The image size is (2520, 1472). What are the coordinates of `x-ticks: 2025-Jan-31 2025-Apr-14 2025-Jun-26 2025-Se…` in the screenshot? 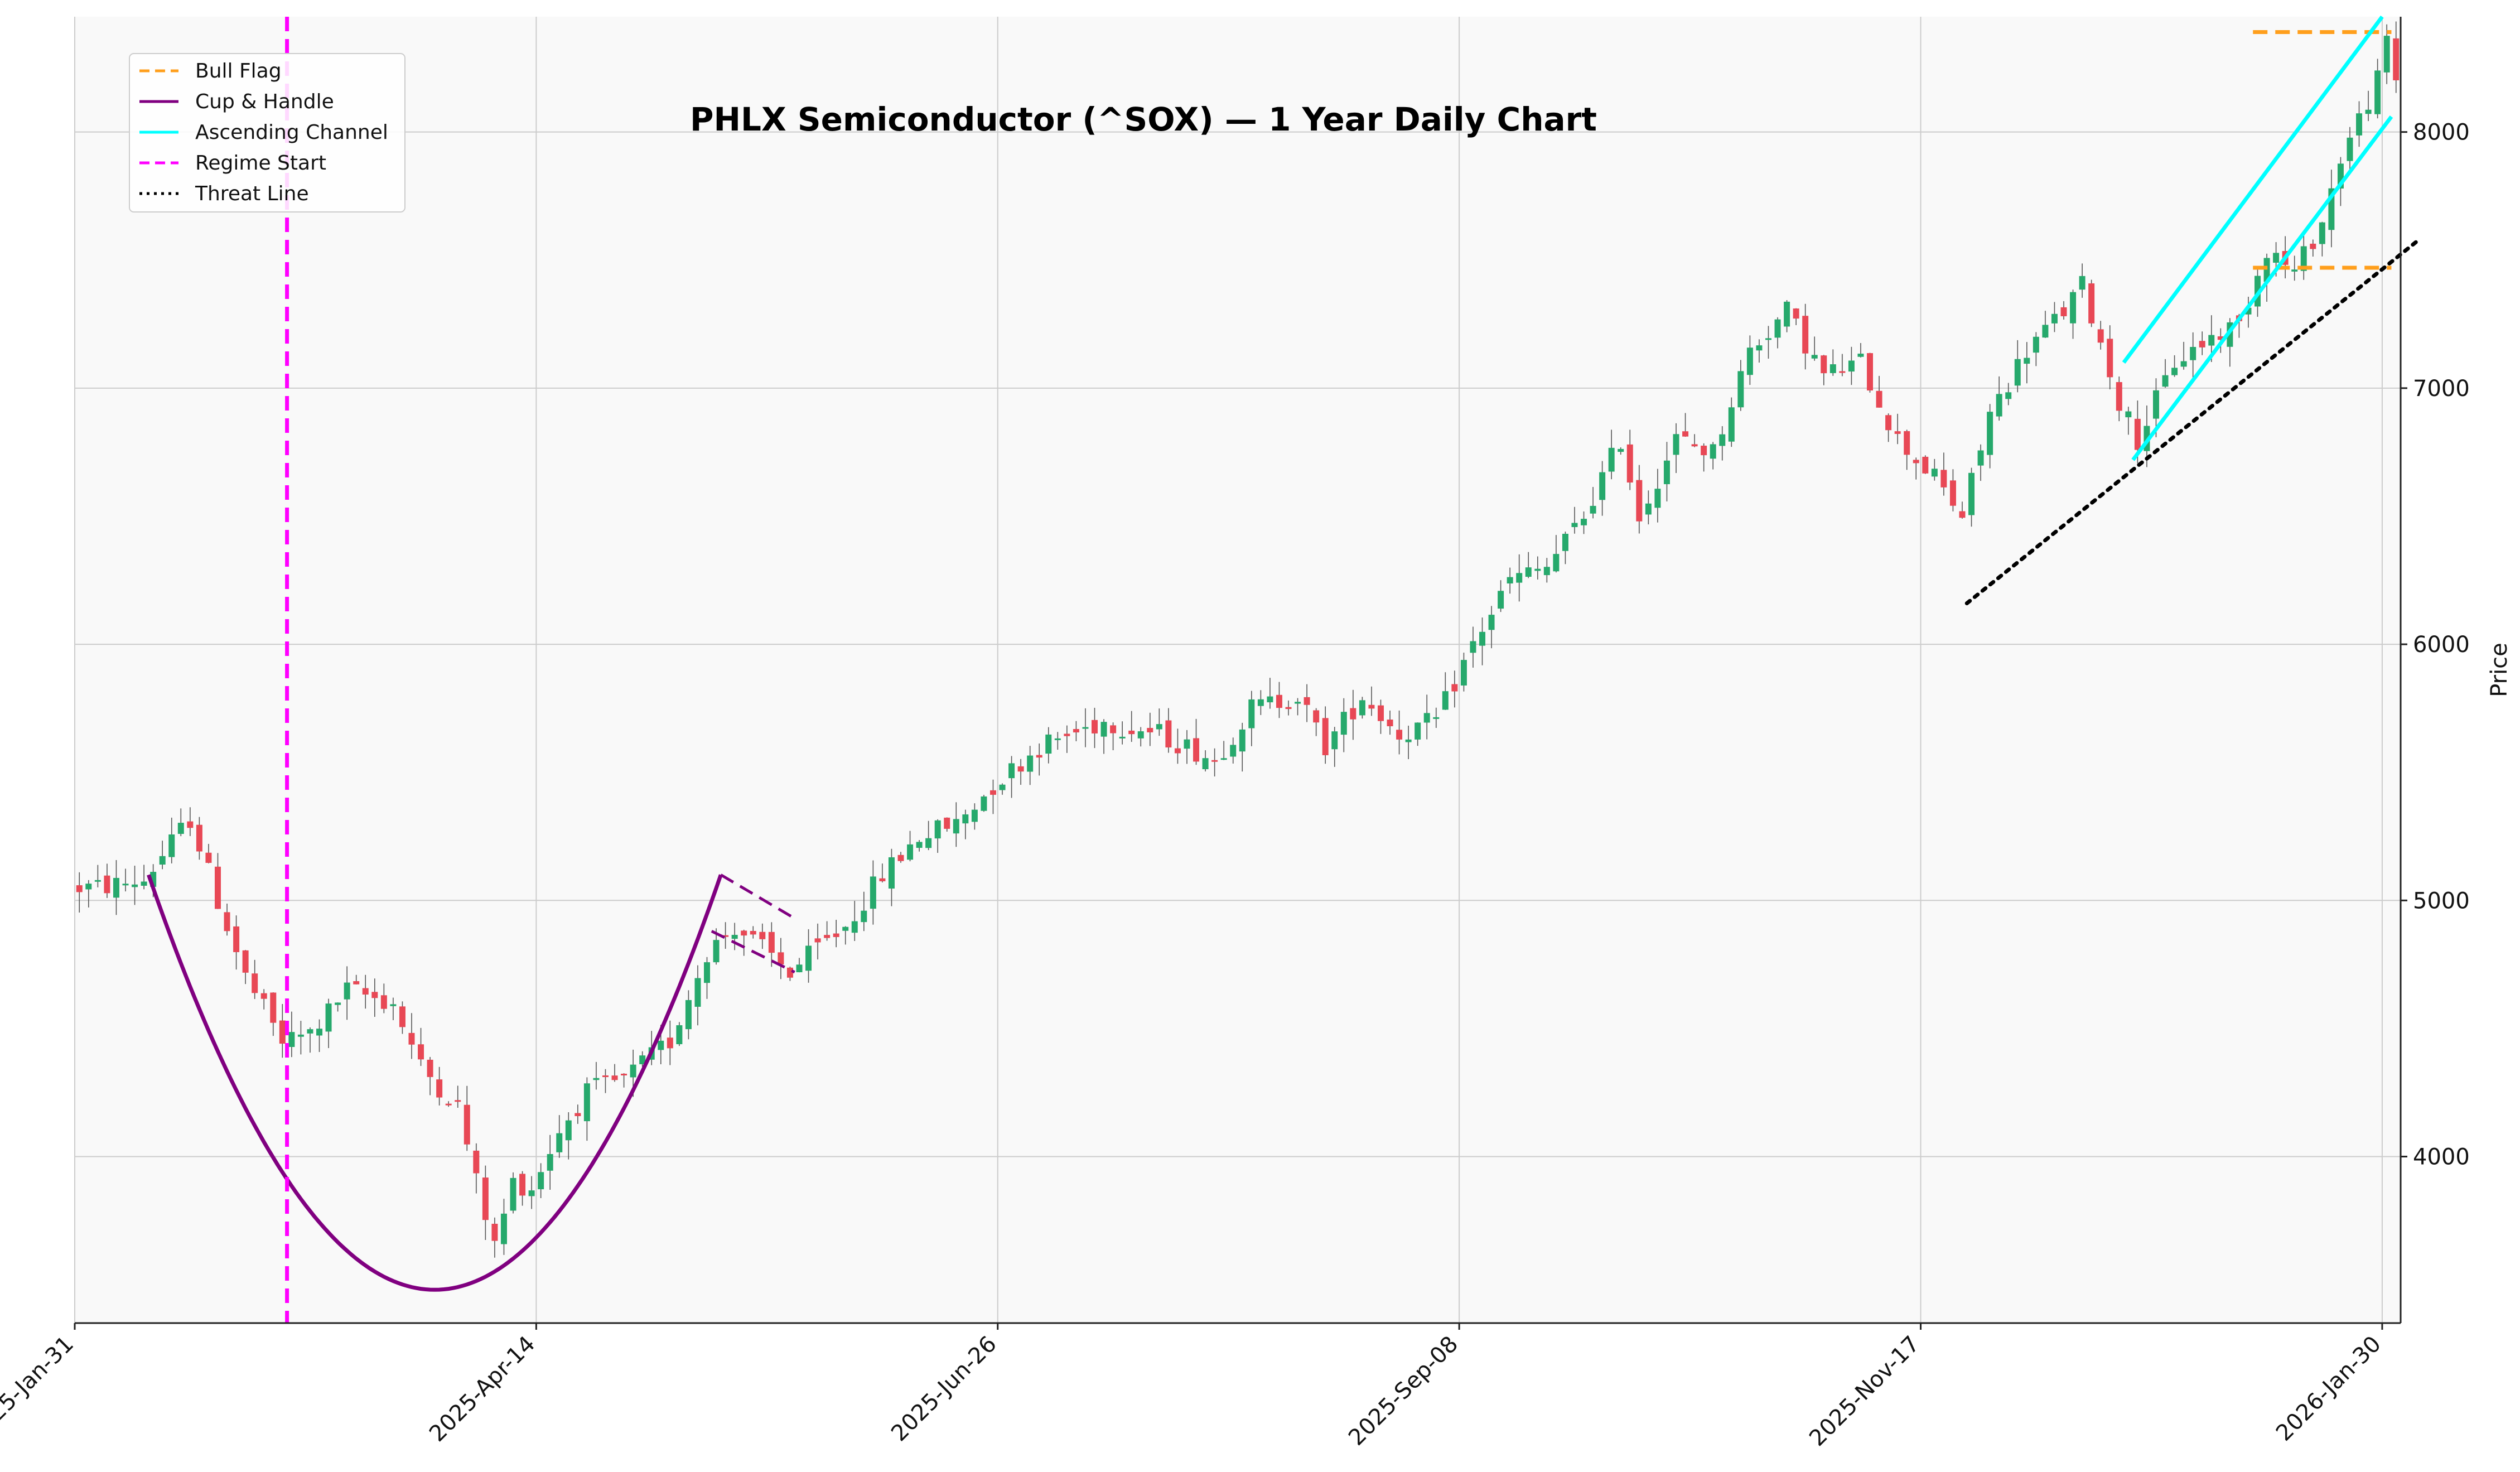 It's located at (1193, 1387).